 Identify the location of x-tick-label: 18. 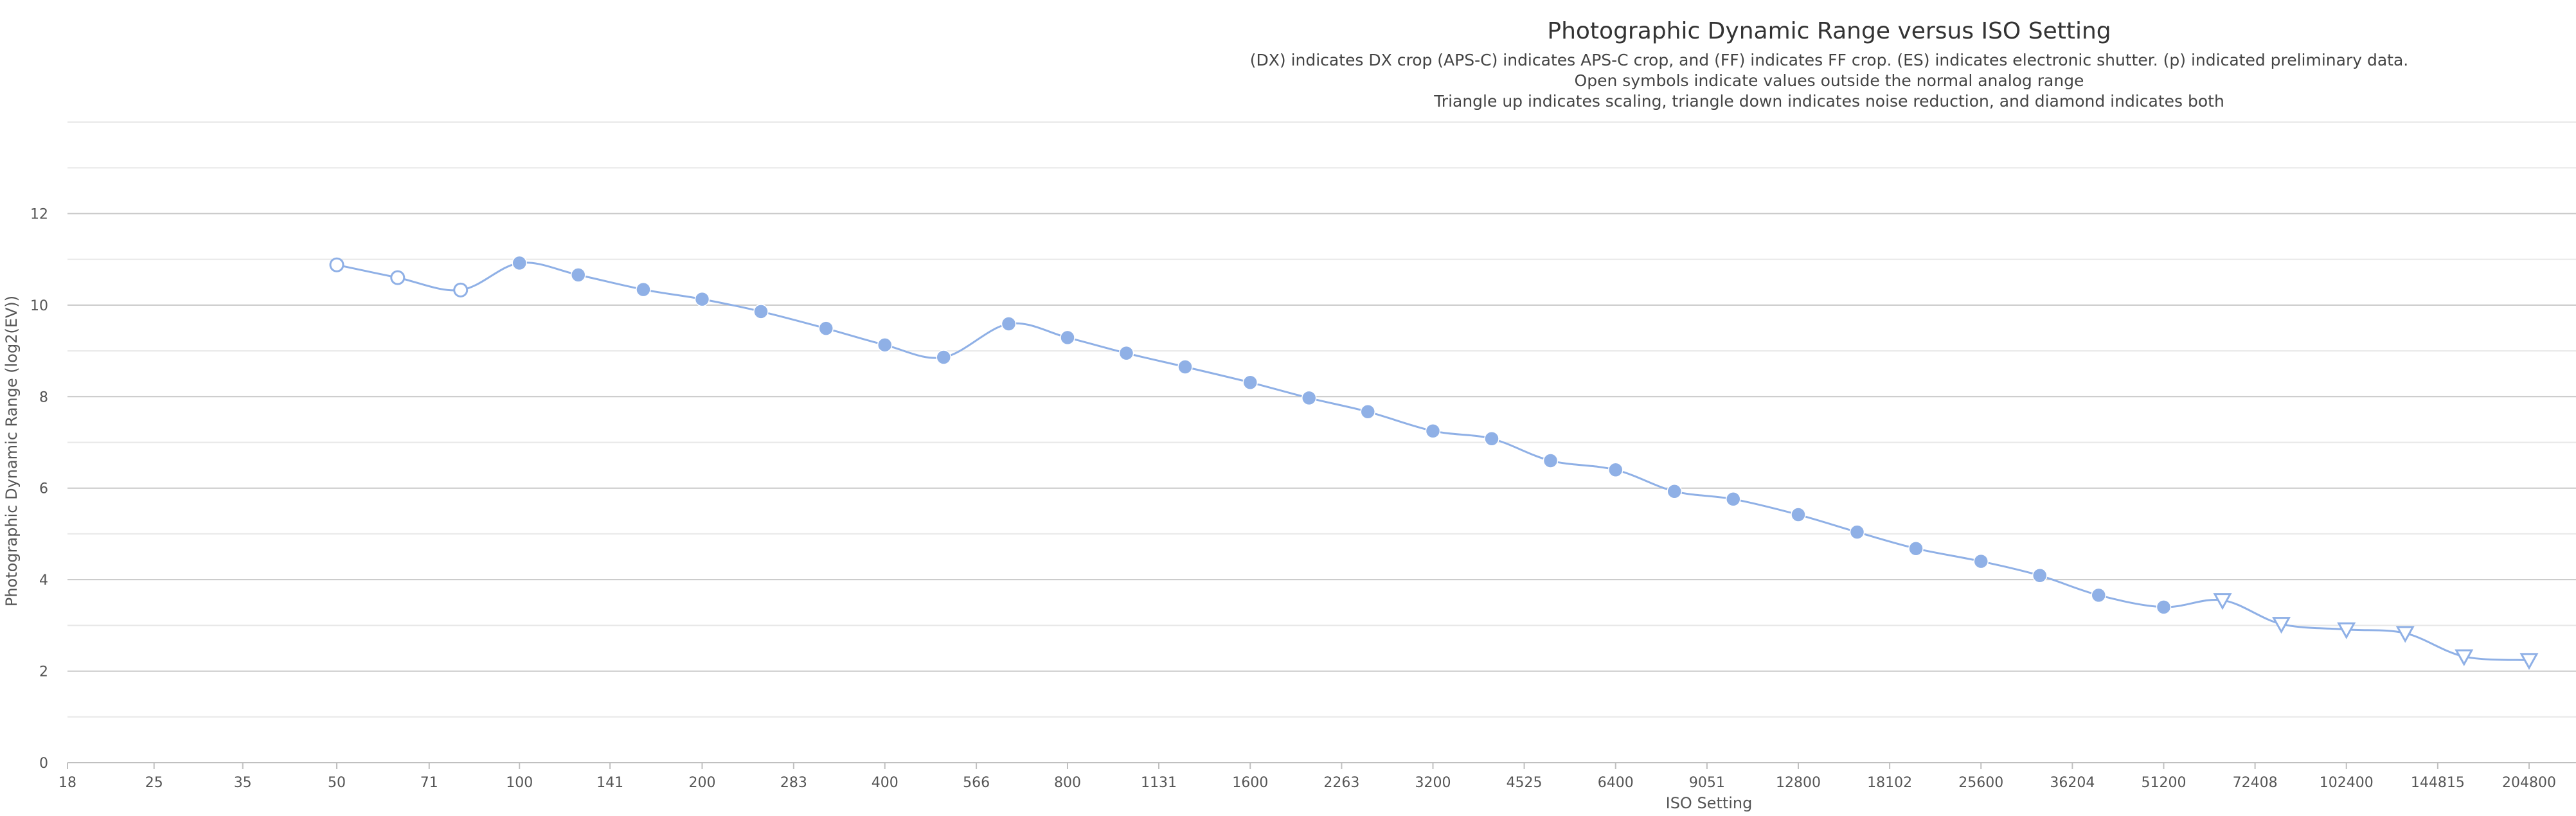
(67, 783).